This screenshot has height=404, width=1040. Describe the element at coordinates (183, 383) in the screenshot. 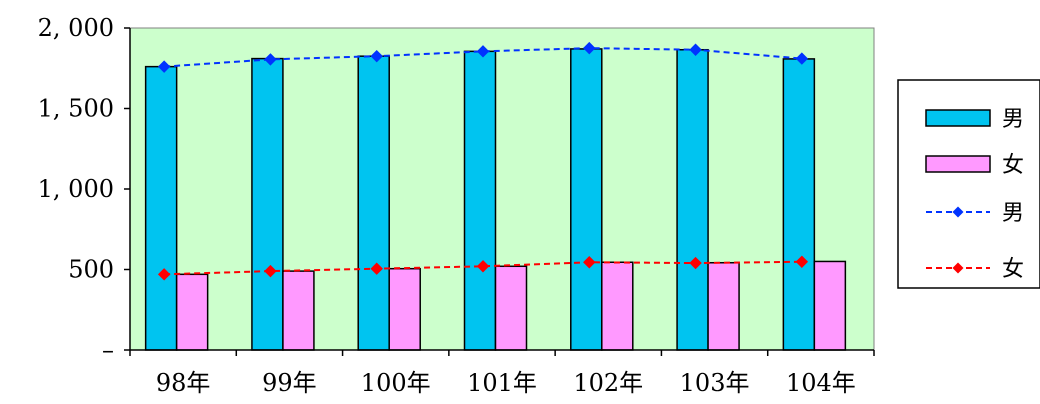

I see `x-tick-label-0: 98年` at that location.